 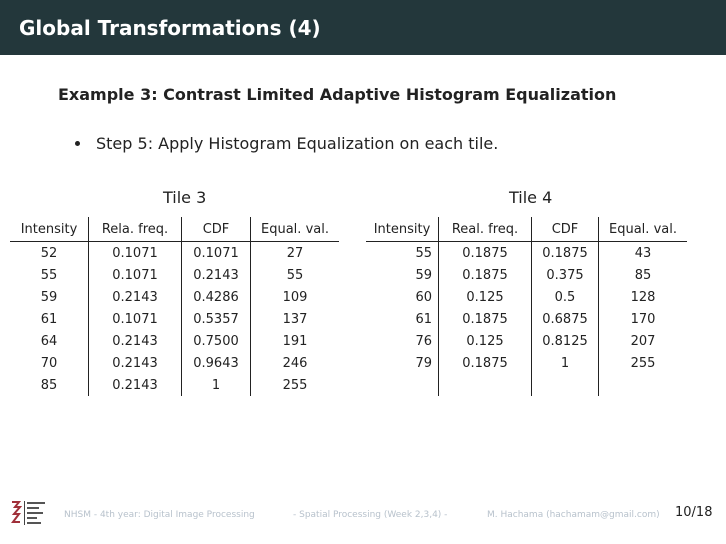 What do you see at coordinates (363, 27) in the screenshot?
I see `slide-title-bar: Global Transformations (4)` at bounding box center [363, 27].